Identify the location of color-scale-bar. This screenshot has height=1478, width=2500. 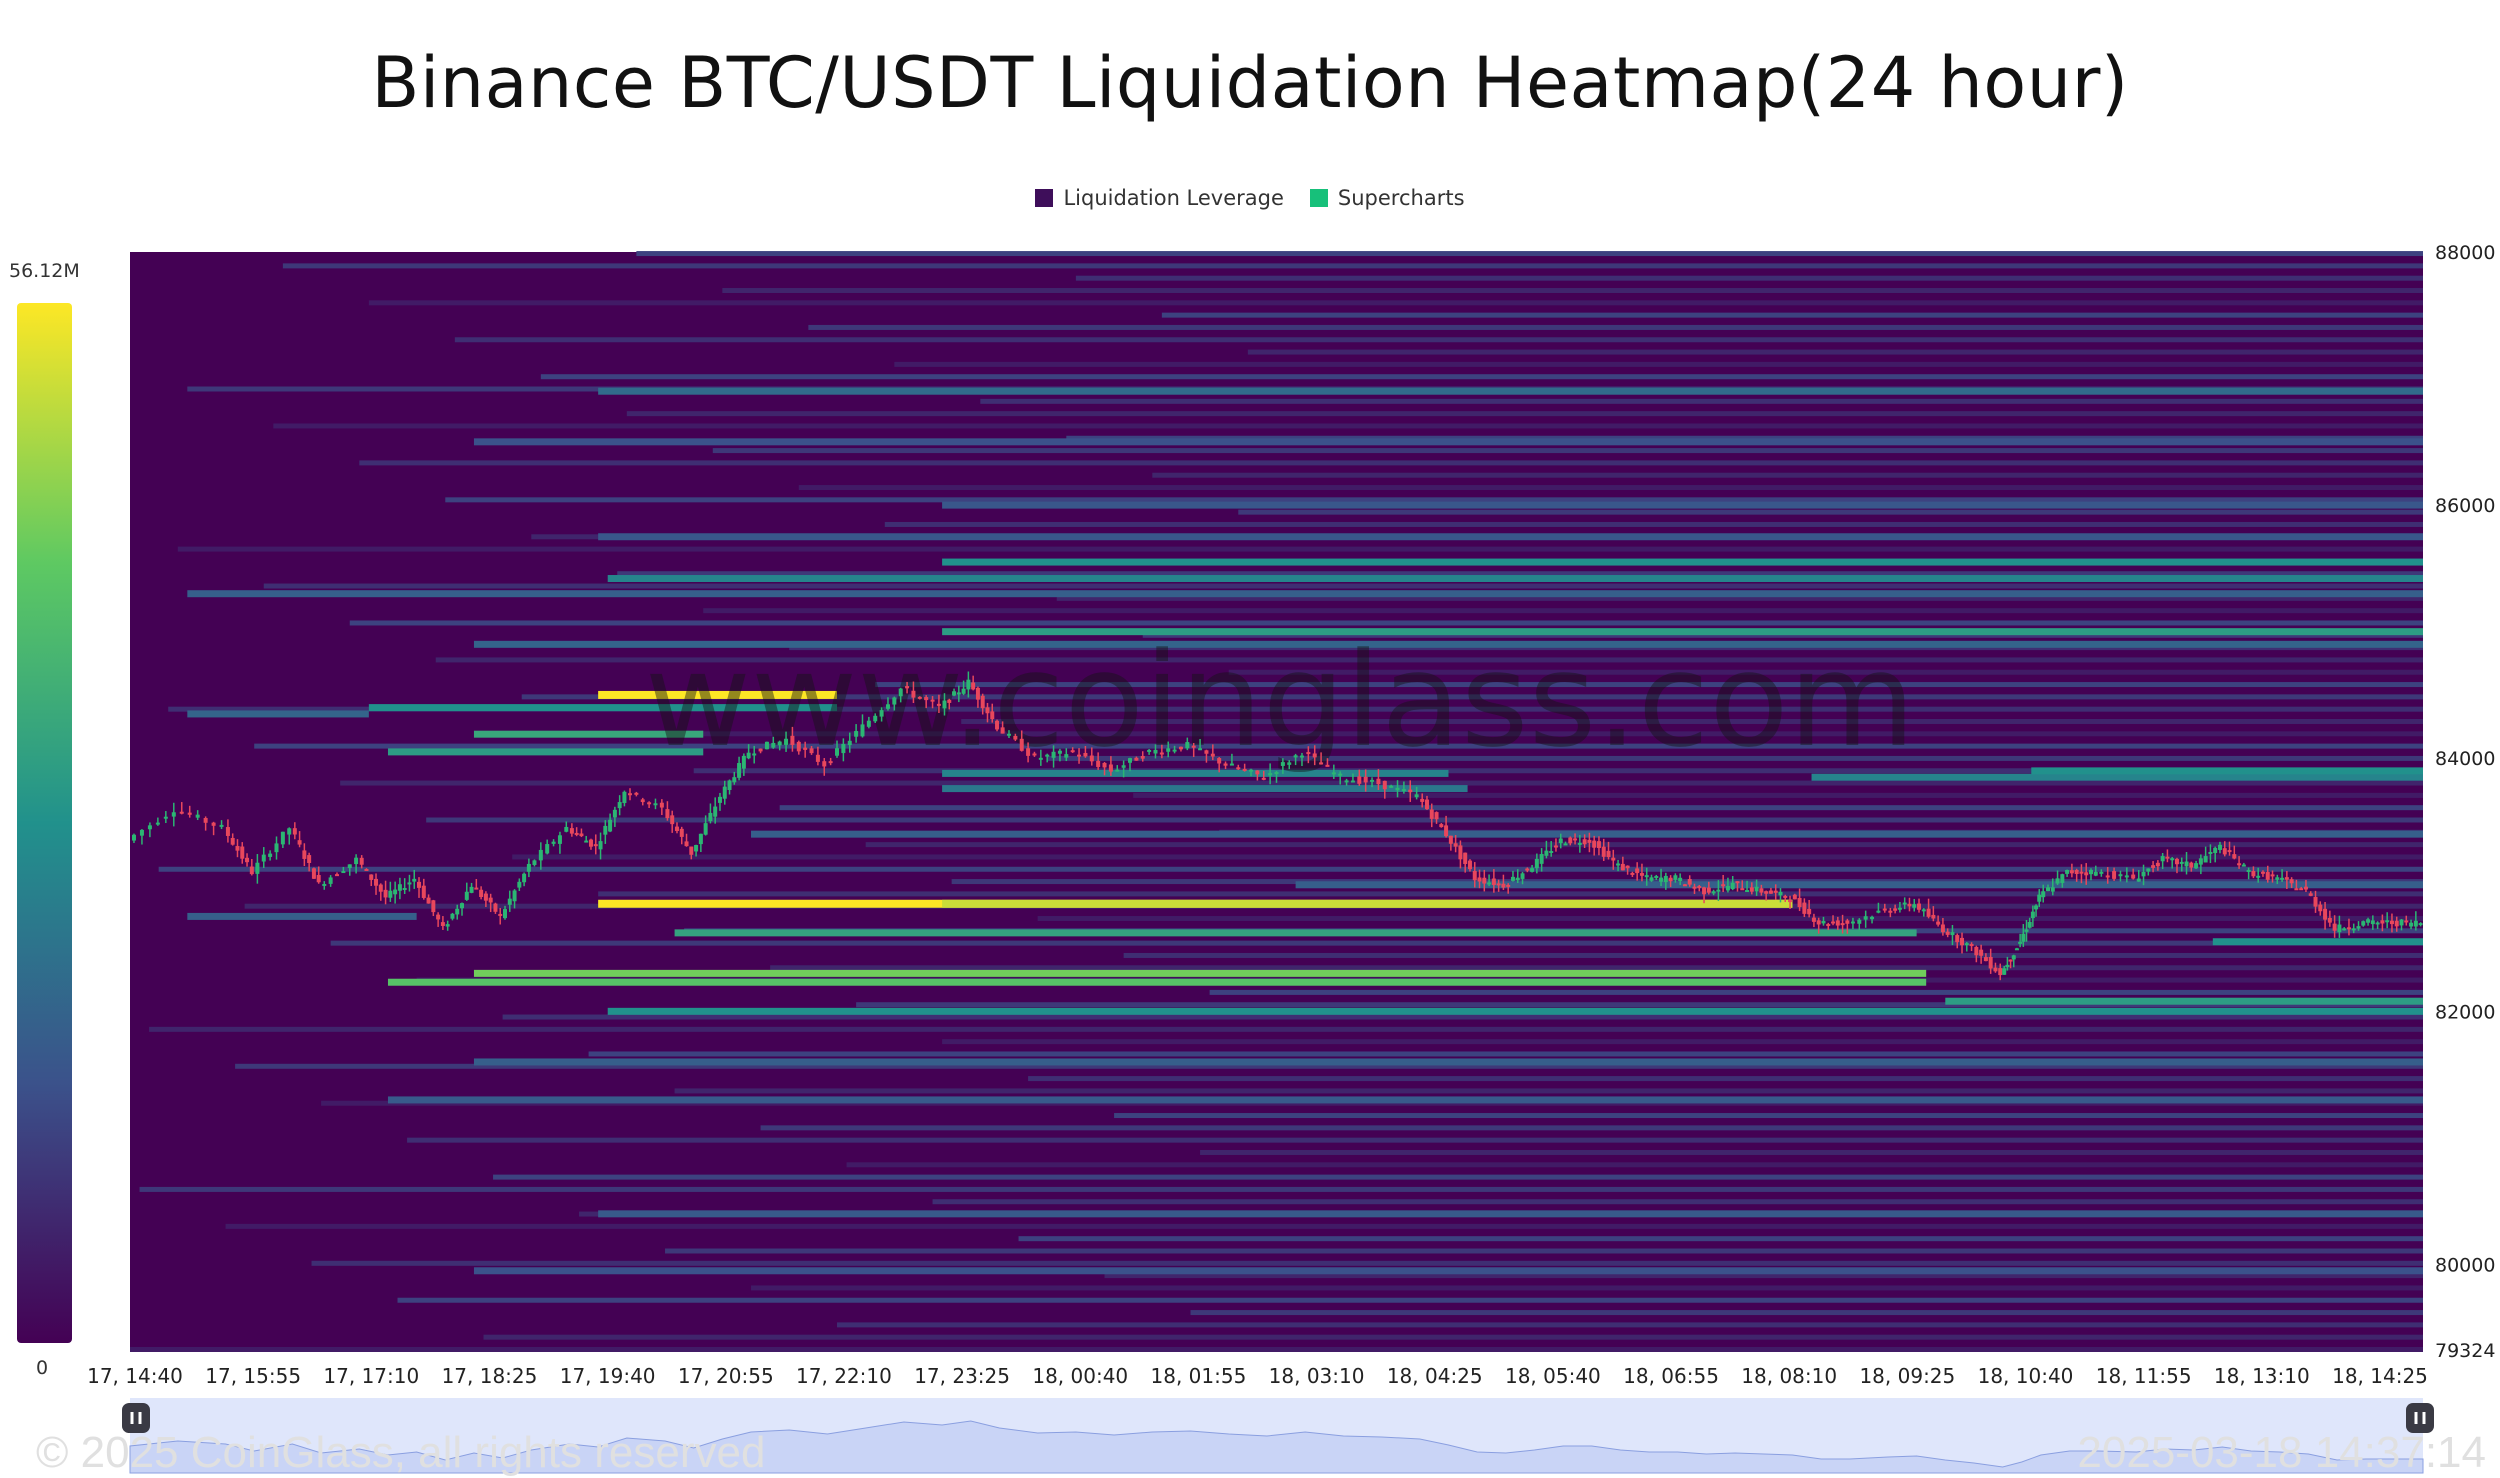
(44, 823).